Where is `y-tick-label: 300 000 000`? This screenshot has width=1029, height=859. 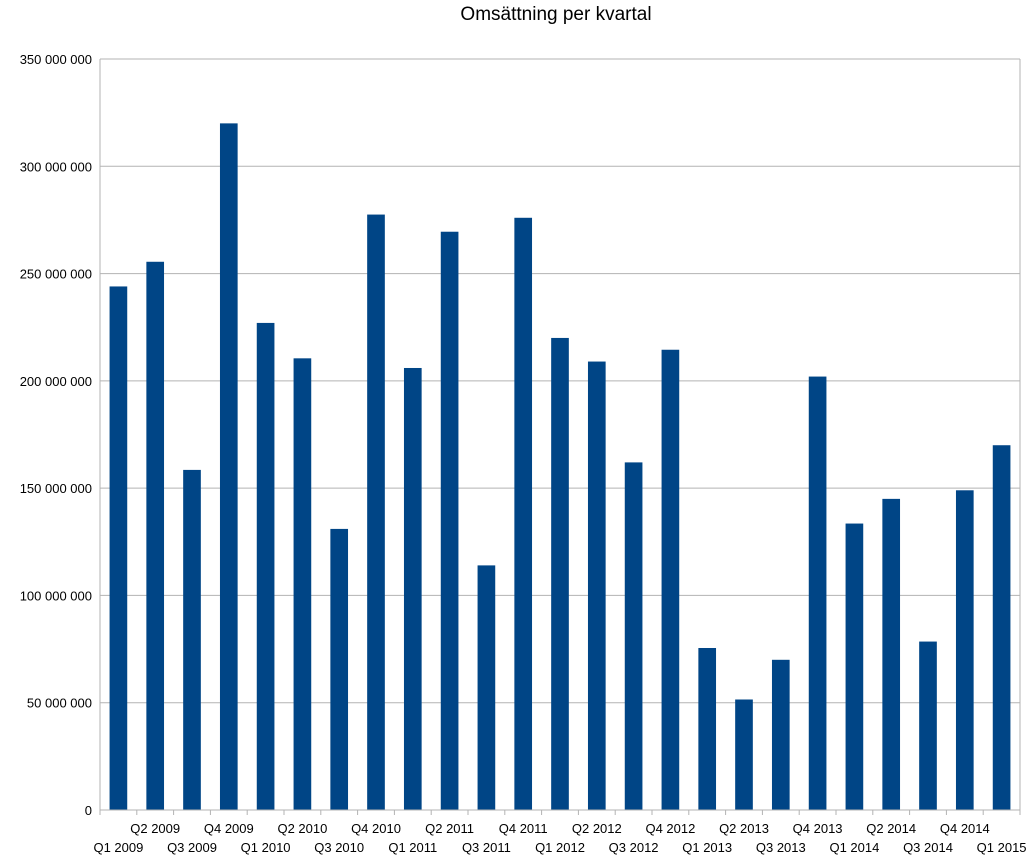 y-tick-label: 300 000 000 is located at coordinates (56, 166).